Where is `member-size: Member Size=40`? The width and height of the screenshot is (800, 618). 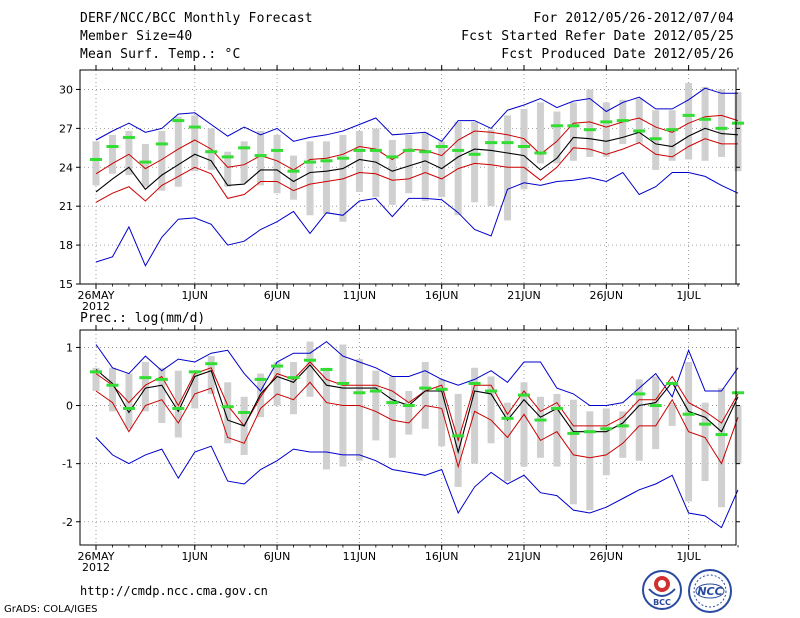 member-size: Member Size=40 is located at coordinates (136, 36).